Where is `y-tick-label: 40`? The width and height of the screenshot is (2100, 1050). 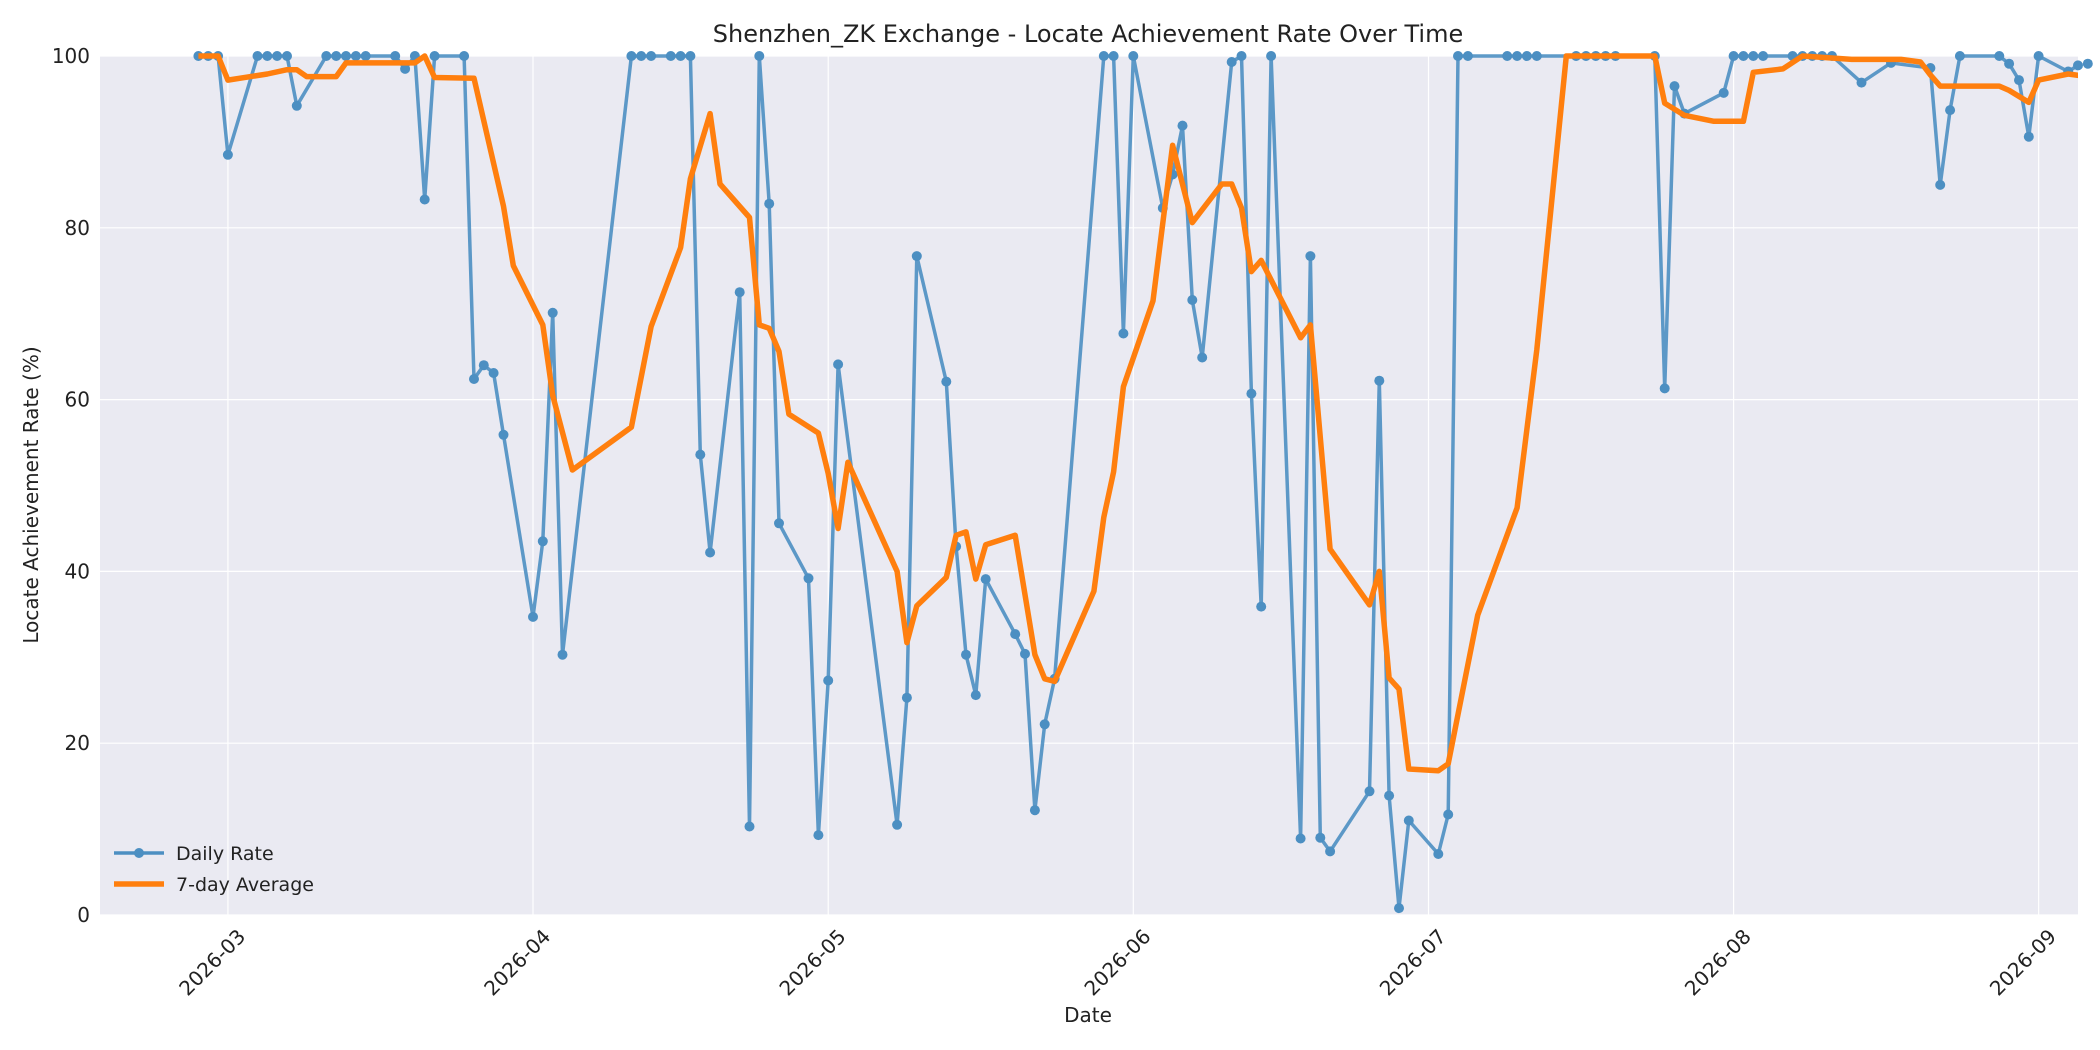
y-tick-label: 40 is located at coordinates (77, 571).